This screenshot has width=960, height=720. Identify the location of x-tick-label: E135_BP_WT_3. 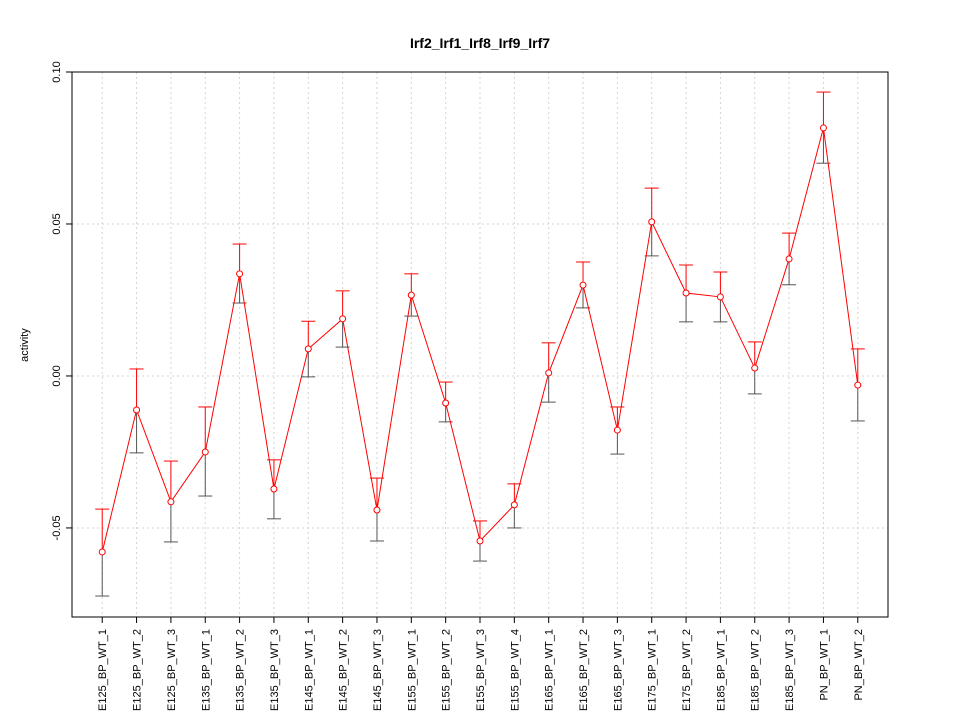
(275, 670).